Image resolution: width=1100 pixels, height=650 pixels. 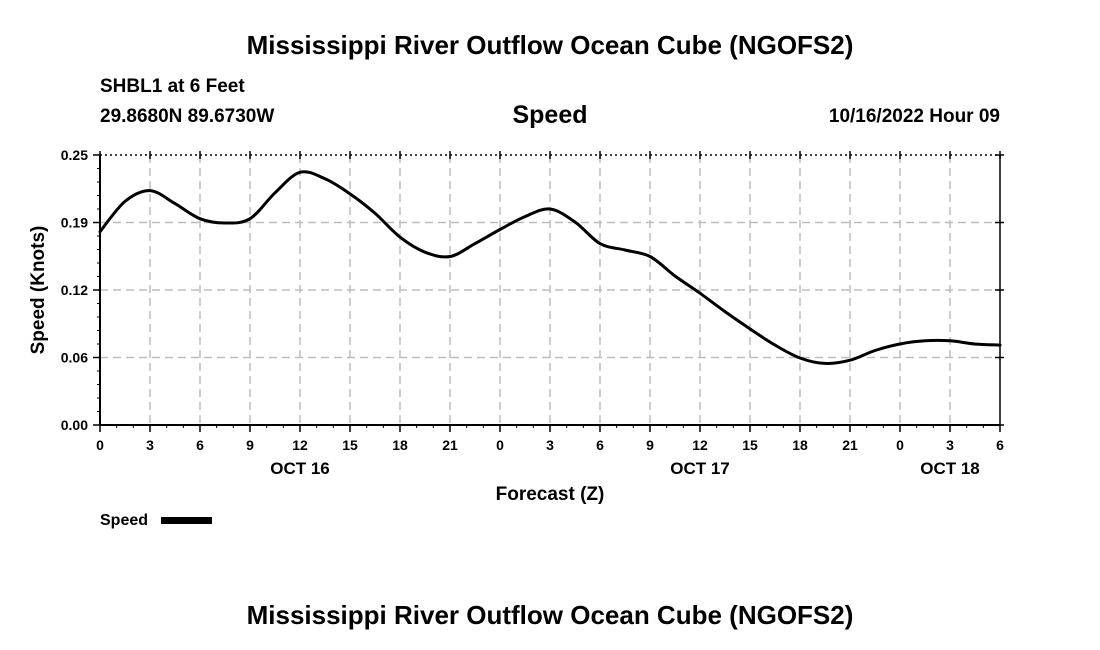 I want to click on legend-label: Speed, so click(x=124, y=520).